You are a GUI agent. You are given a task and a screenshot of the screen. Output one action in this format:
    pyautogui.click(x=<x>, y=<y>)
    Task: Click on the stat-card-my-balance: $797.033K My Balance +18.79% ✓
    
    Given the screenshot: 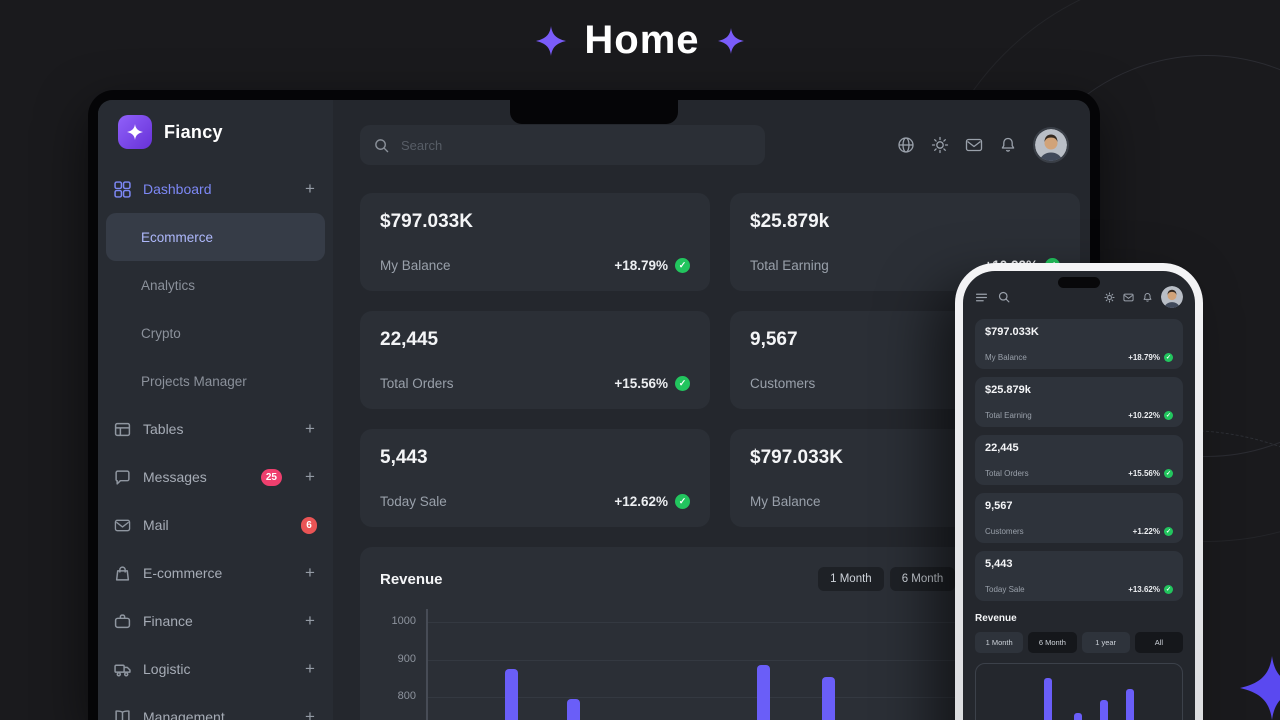 What is the action you would take?
    pyautogui.click(x=535, y=242)
    